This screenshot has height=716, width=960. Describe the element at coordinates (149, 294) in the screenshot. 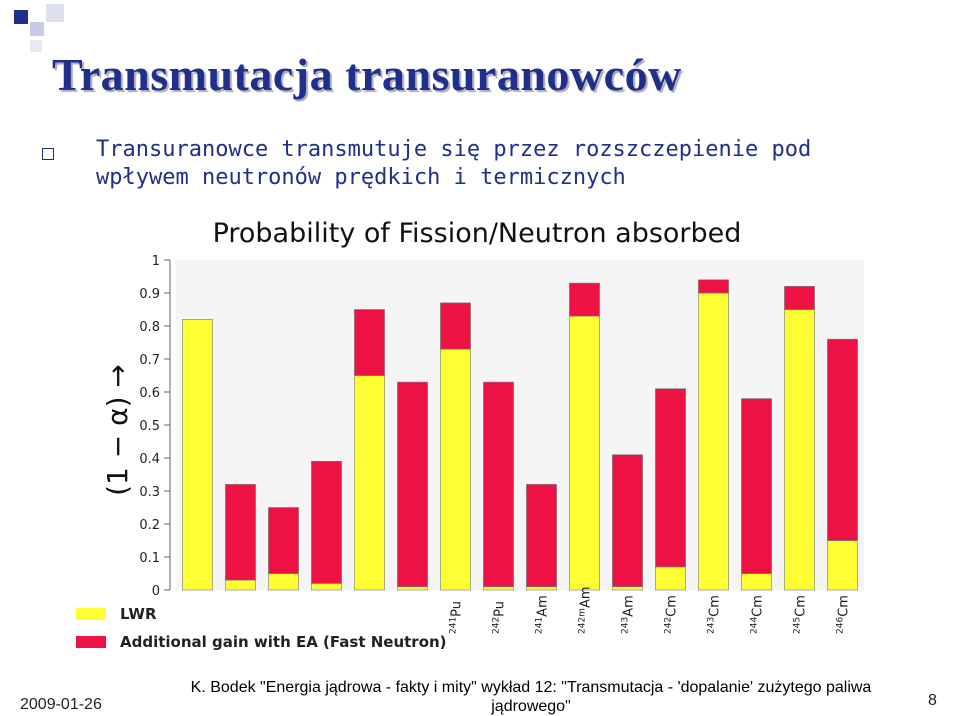

I see `y-tick-label: 0.9` at that location.